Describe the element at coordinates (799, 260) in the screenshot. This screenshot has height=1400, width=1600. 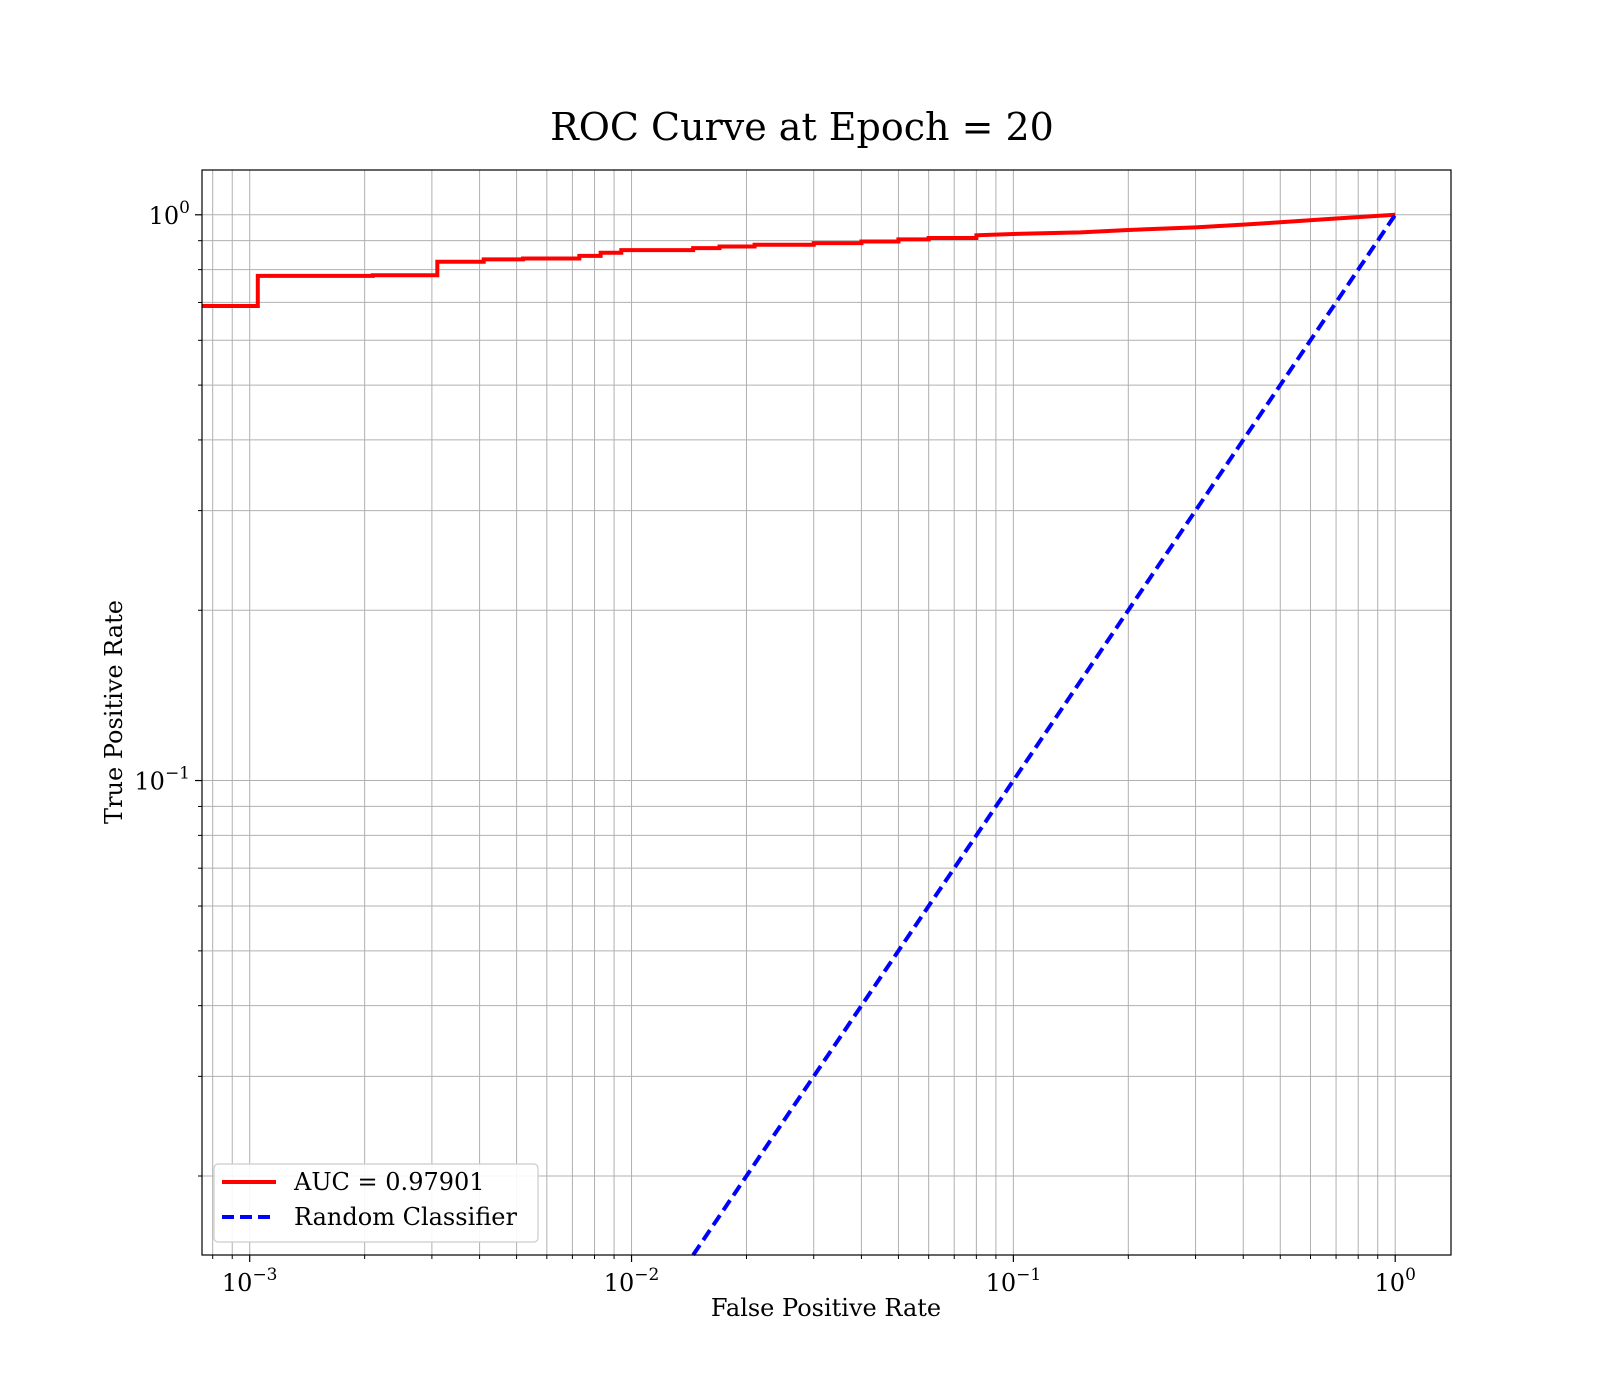
I see `roc-curve-line` at that location.